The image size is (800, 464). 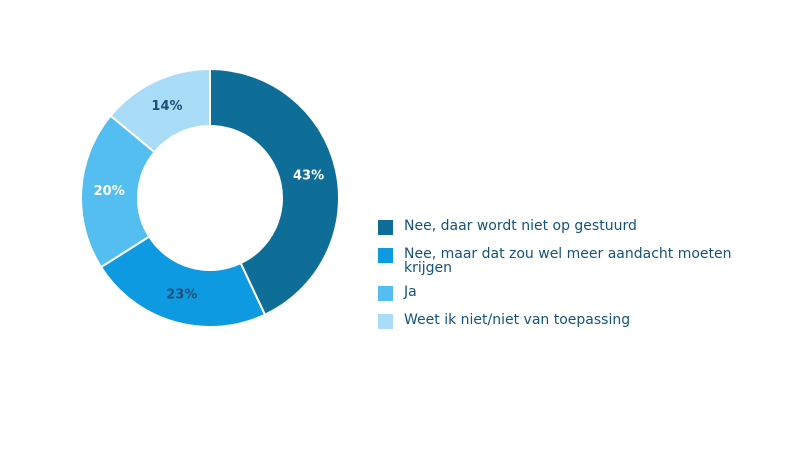 What do you see at coordinates (410, 292) in the screenshot?
I see `legend-label: Ja` at bounding box center [410, 292].